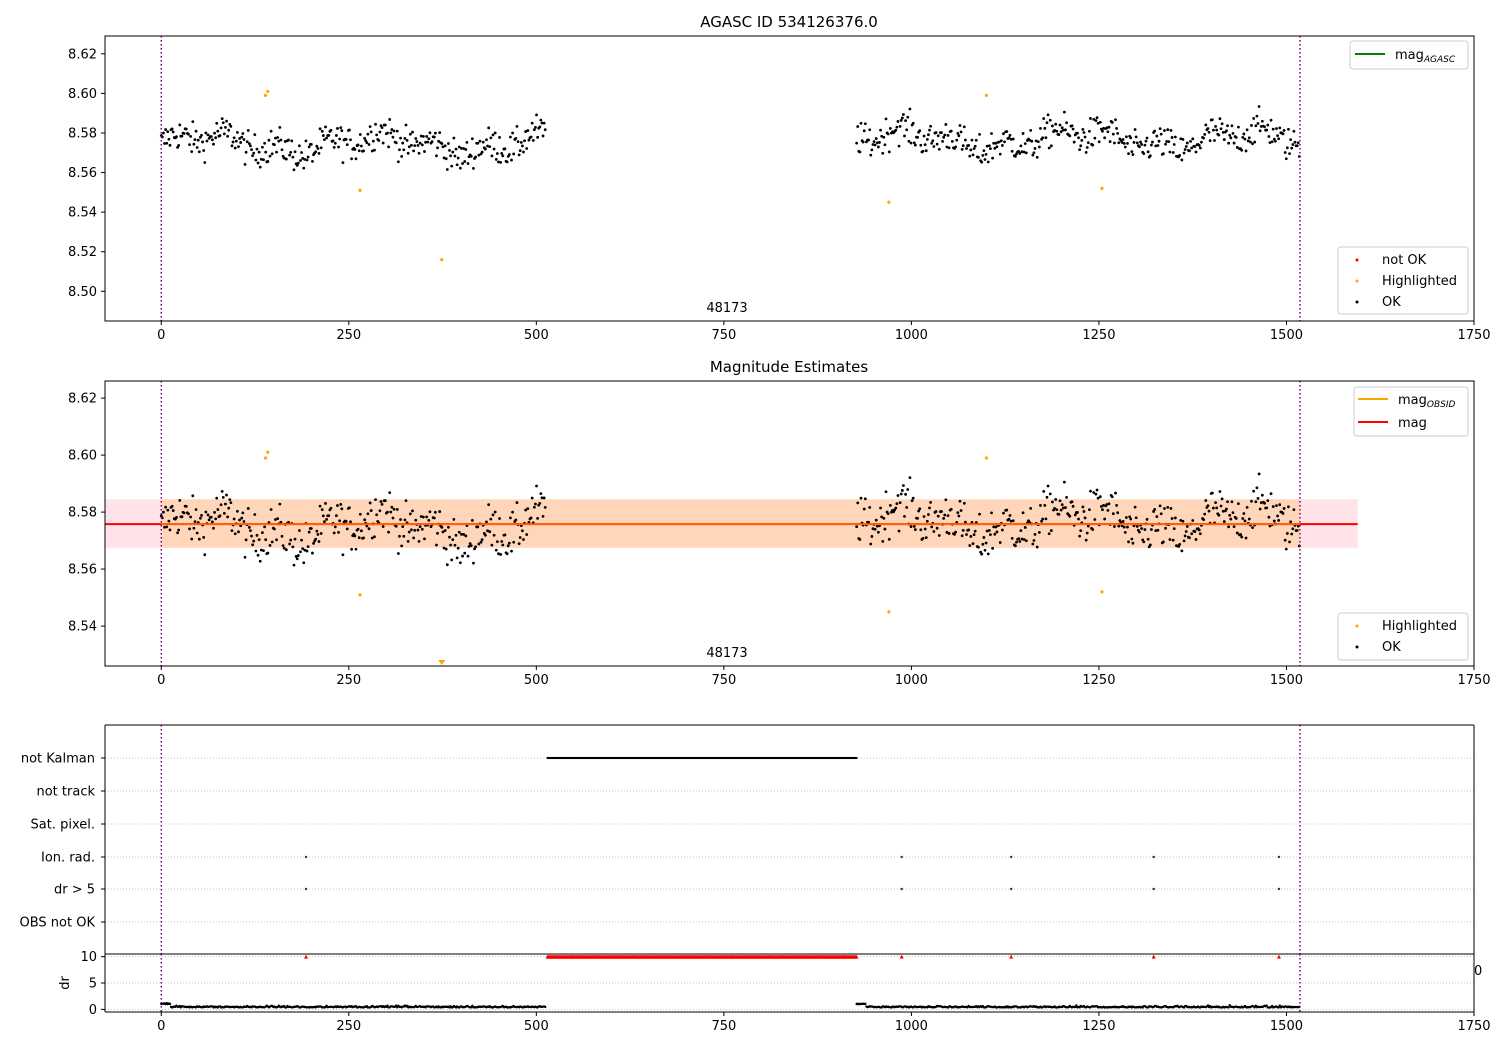 This screenshot has height=1050, width=1500. I want to click on agasc-legend-bottom-box, so click(1403, 280).